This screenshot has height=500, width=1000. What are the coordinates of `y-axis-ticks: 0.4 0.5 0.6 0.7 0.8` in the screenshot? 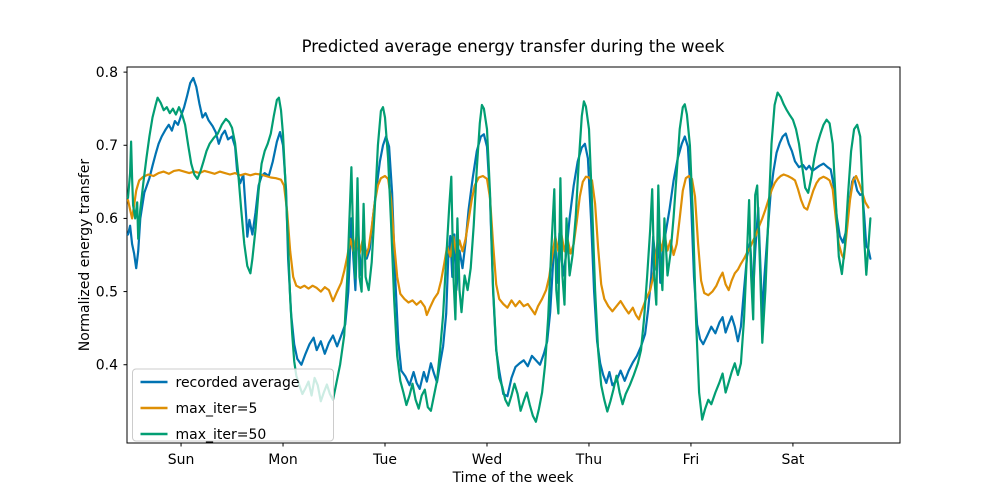 It's located at (111, 219).